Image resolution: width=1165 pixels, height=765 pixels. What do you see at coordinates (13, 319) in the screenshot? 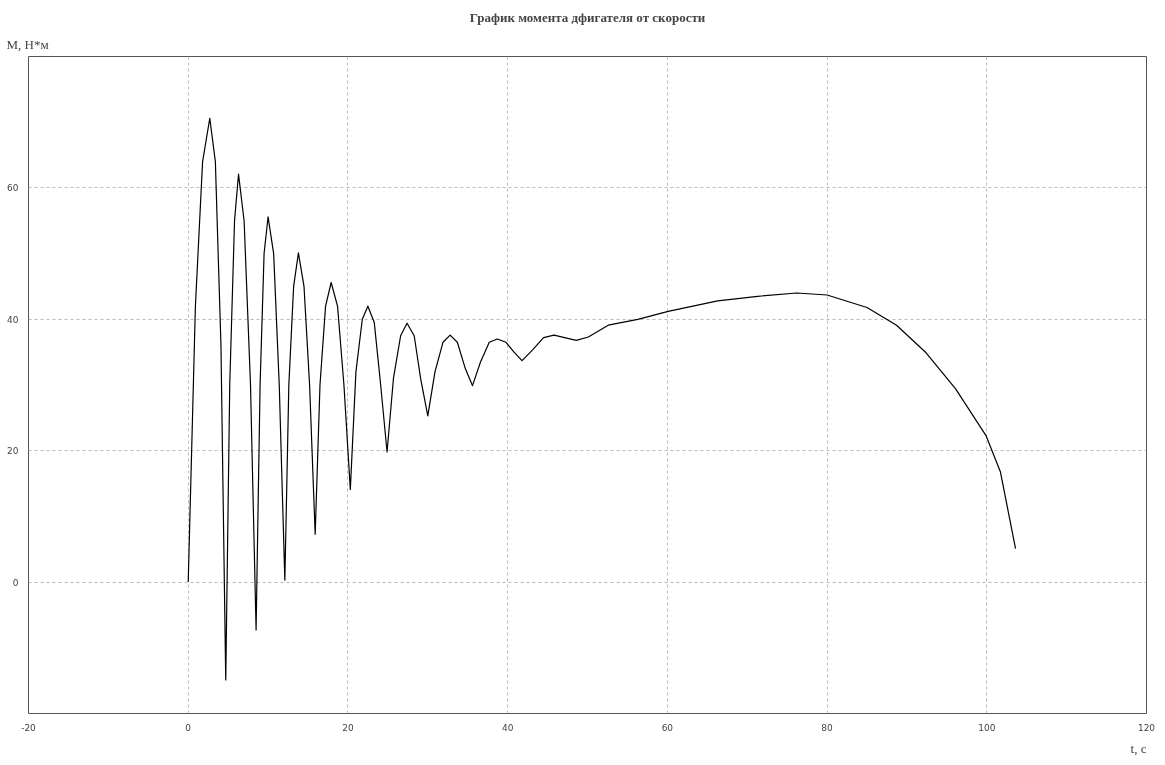
I see `y-tick-label: 40` at bounding box center [13, 319].